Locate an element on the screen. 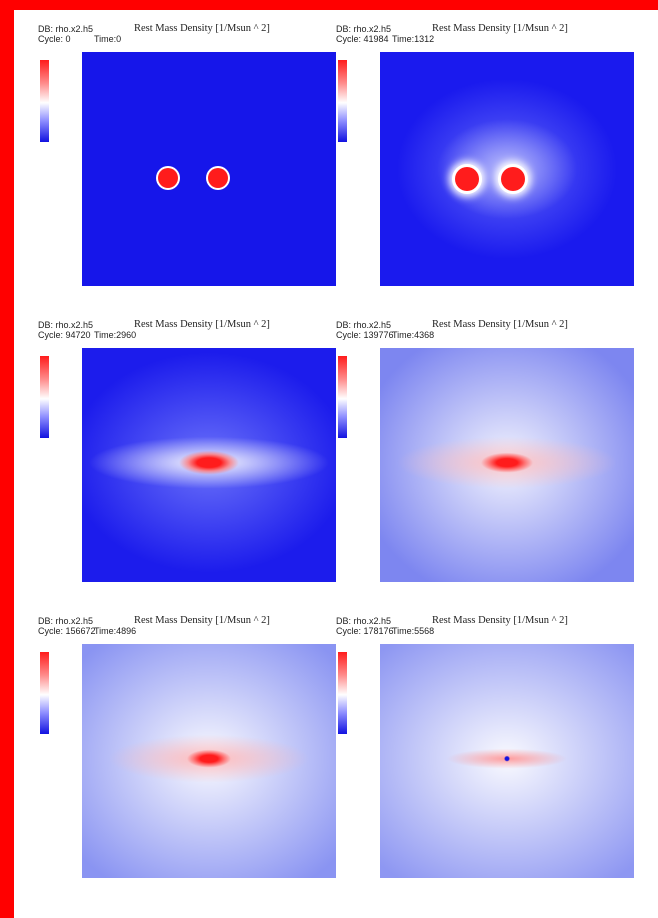 This screenshot has height=918, width=658. cycle-label: Cycle: 139776 is located at coordinates (365, 335).